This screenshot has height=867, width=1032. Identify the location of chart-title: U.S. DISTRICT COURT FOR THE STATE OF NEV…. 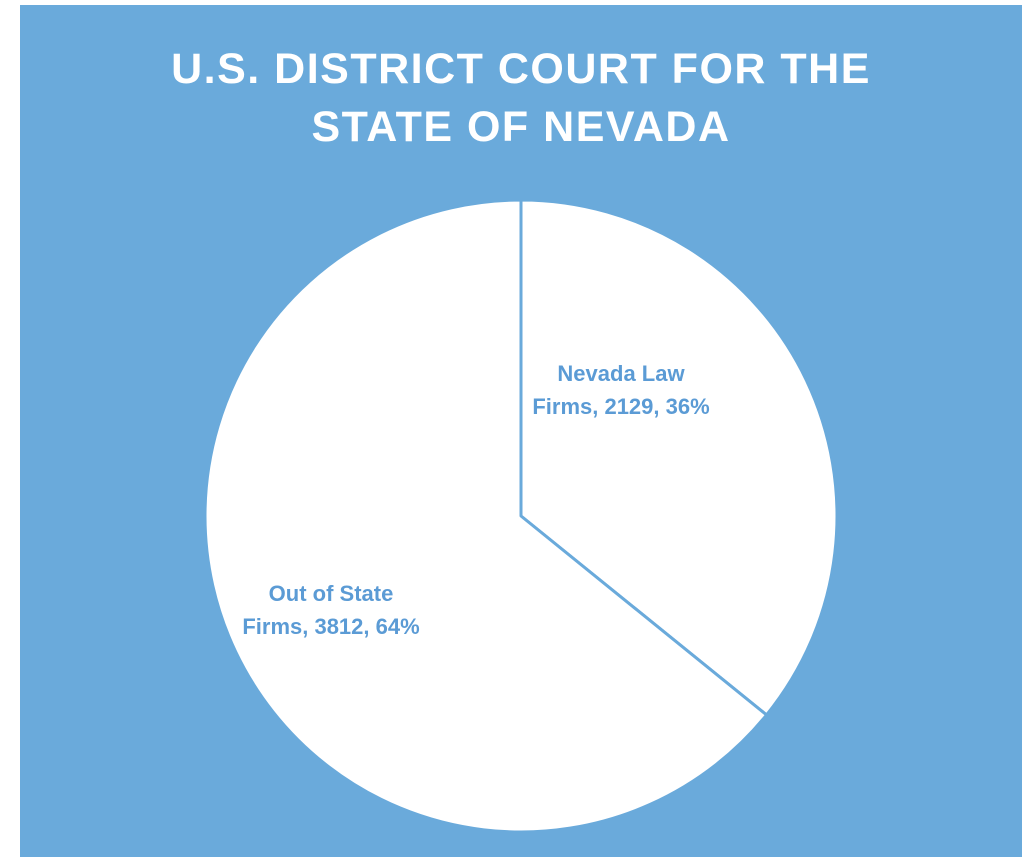
(521, 98).